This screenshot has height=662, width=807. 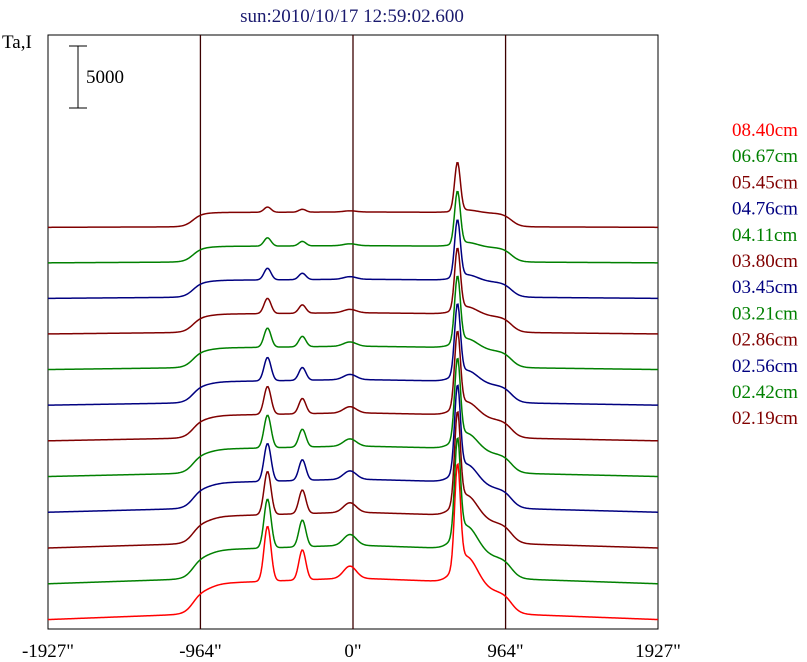 I want to click on legend-entry: 04.76cm, so click(x=765, y=209).